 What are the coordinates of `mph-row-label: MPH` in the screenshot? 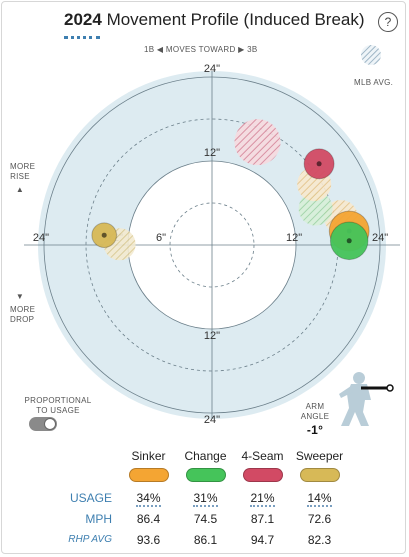 It's located at (98, 518).